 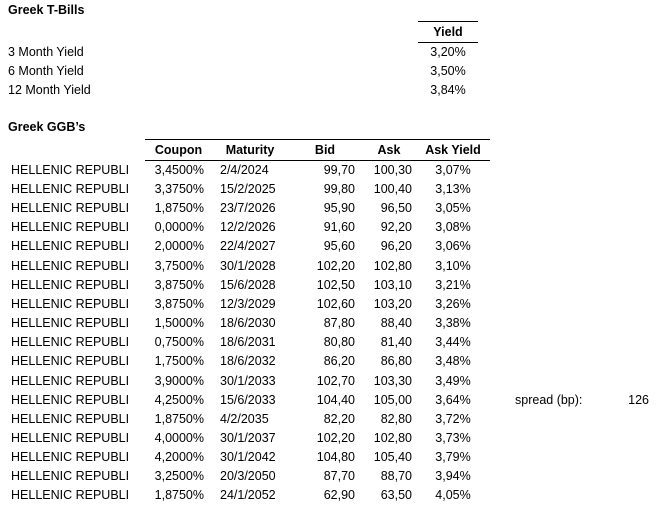 I want to click on bond-maturity: 18/6/2031, so click(x=248, y=342).